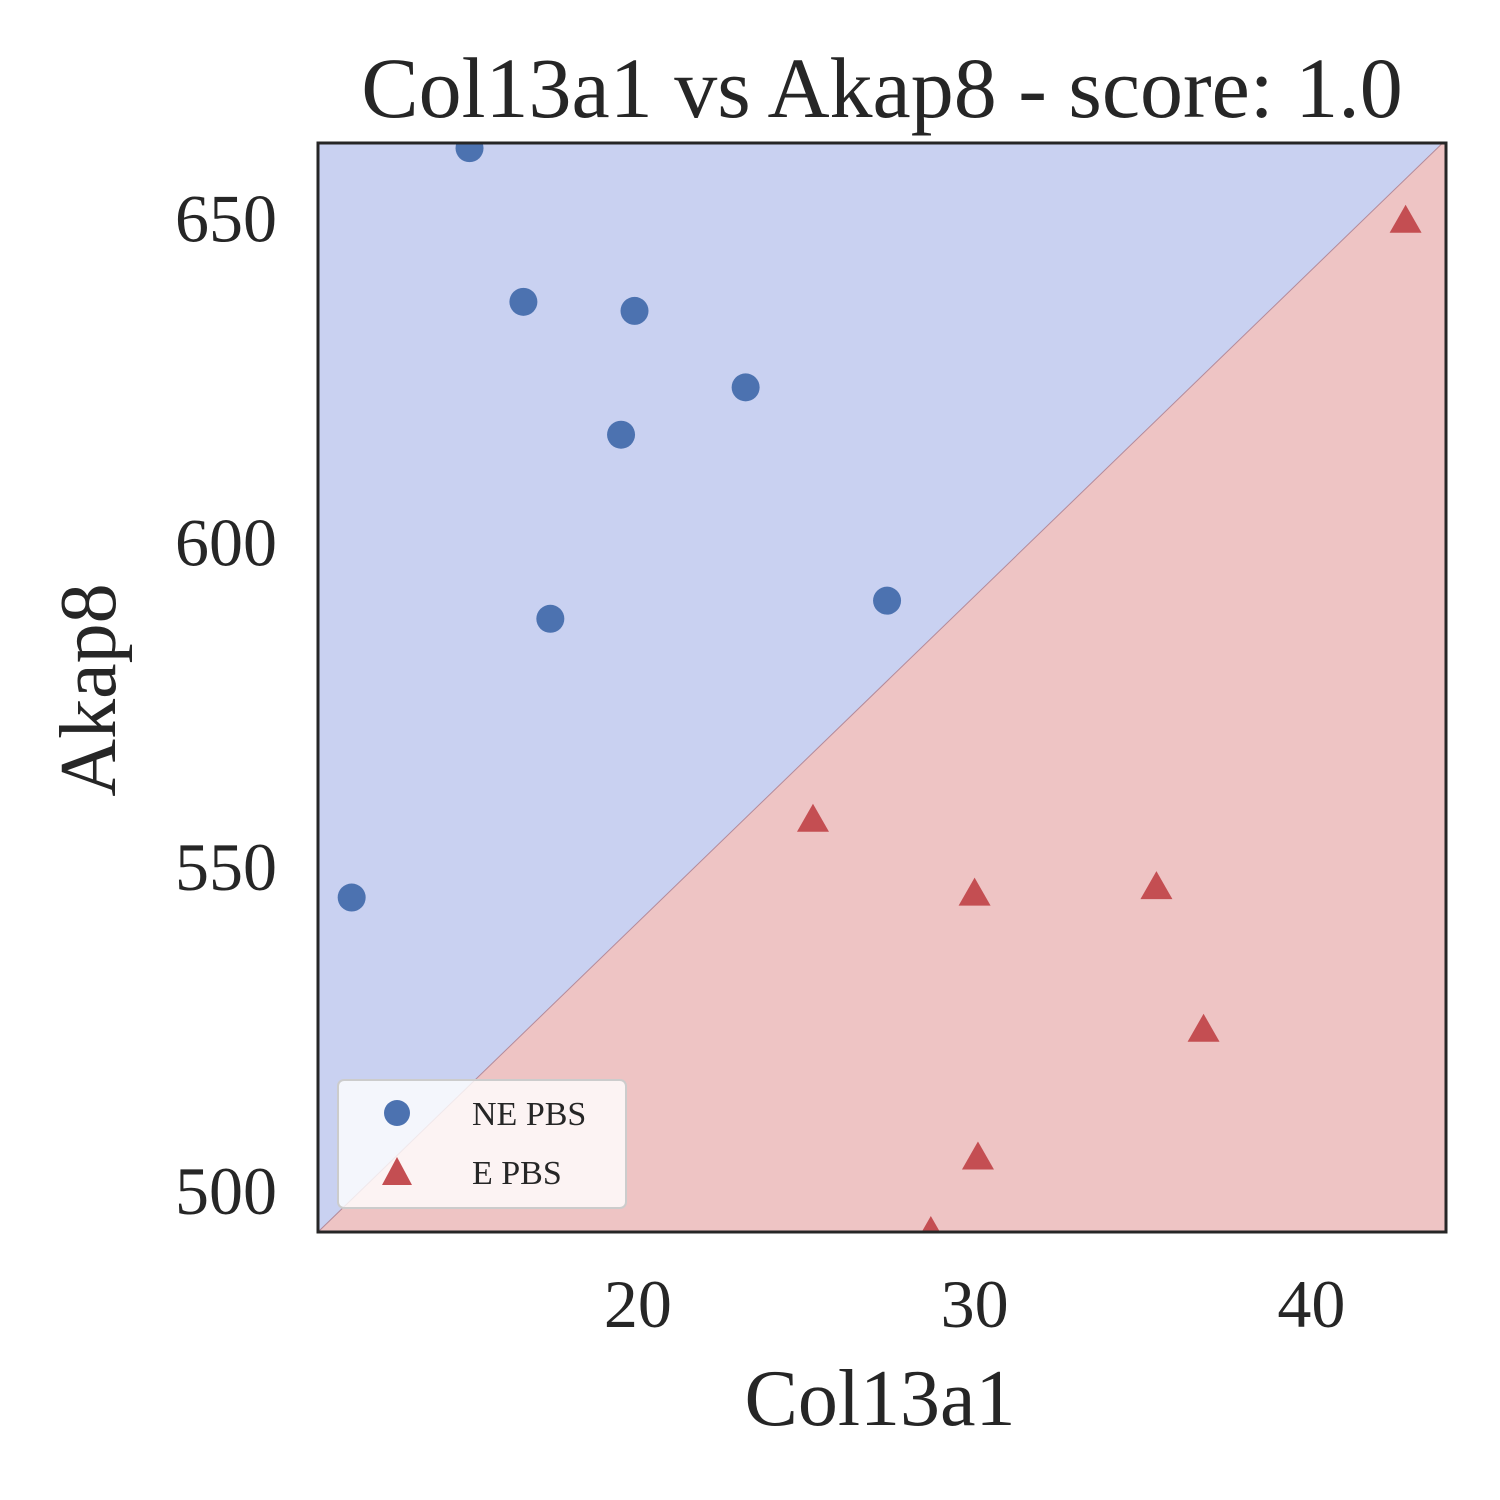 This screenshot has width=1500, height=1500. I want to click on legend: NE PBS E PBS, so click(482, 1144).